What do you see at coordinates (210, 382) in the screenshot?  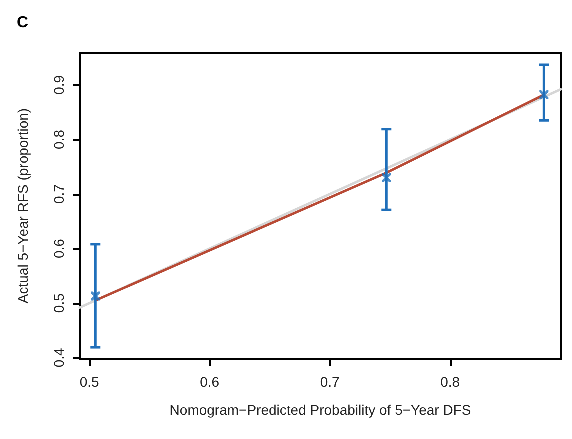 I see `x-tick-label: 0.6` at bounding box center [210, 382].